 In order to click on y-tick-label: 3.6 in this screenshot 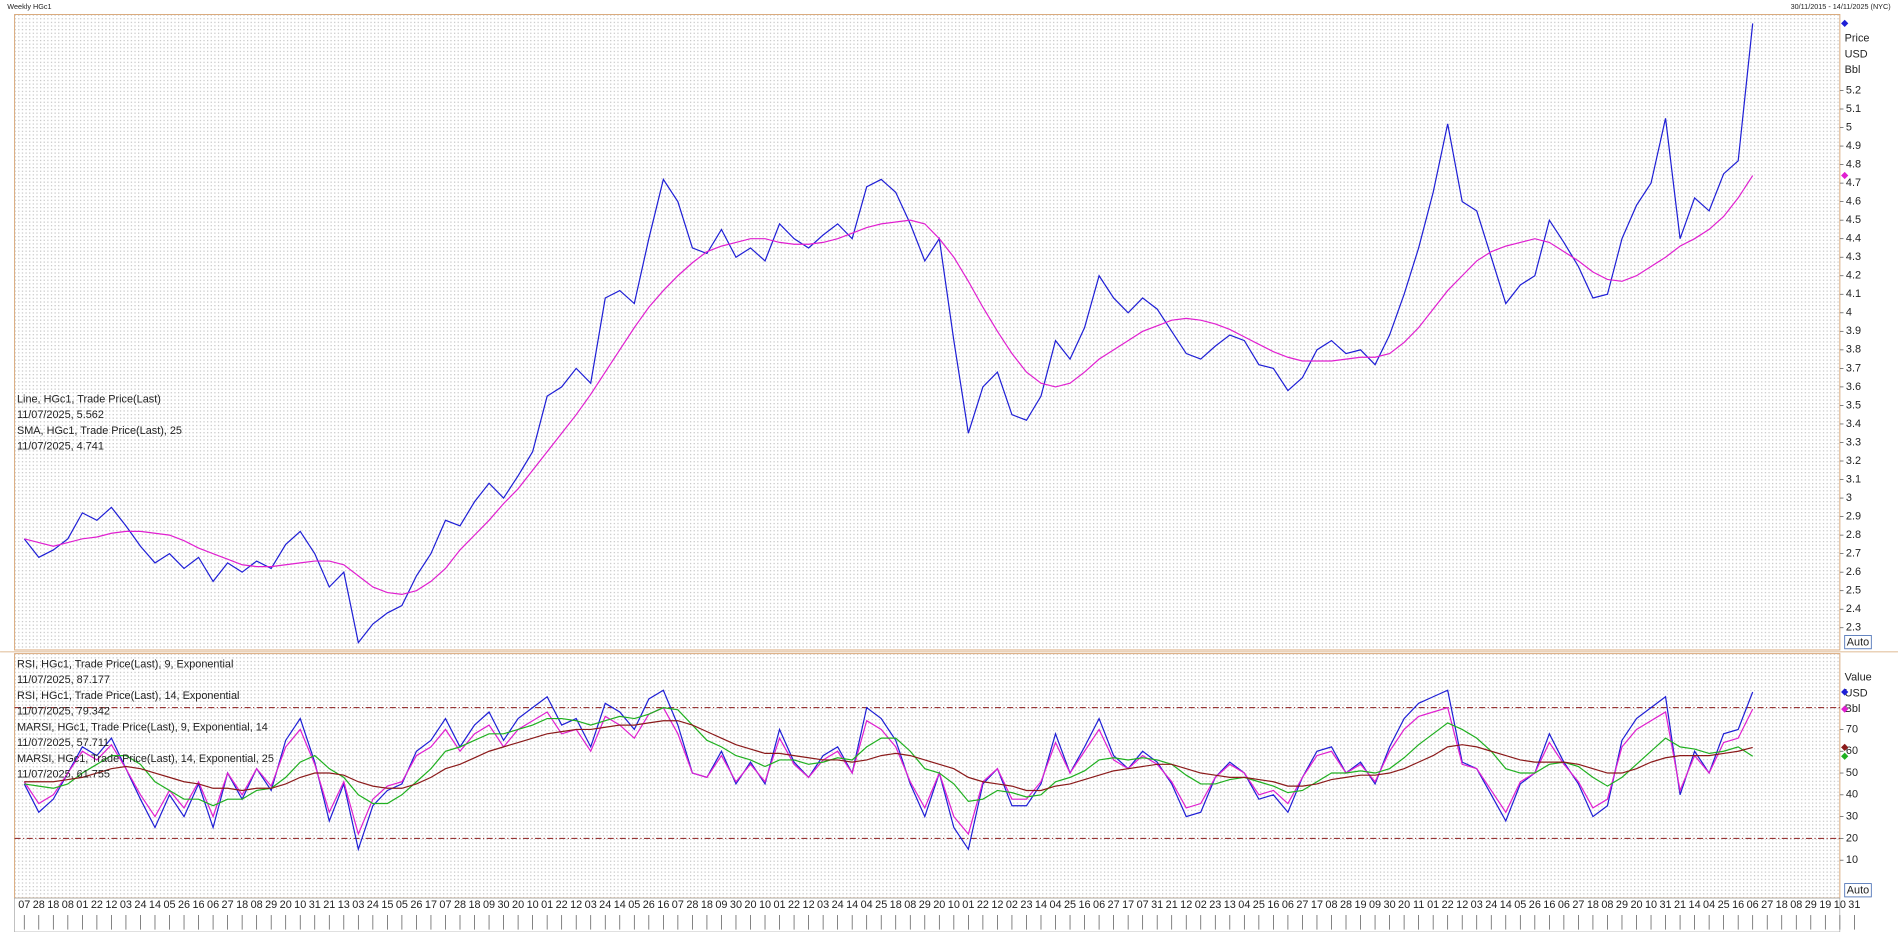, I will do `click(1853, 387)`.